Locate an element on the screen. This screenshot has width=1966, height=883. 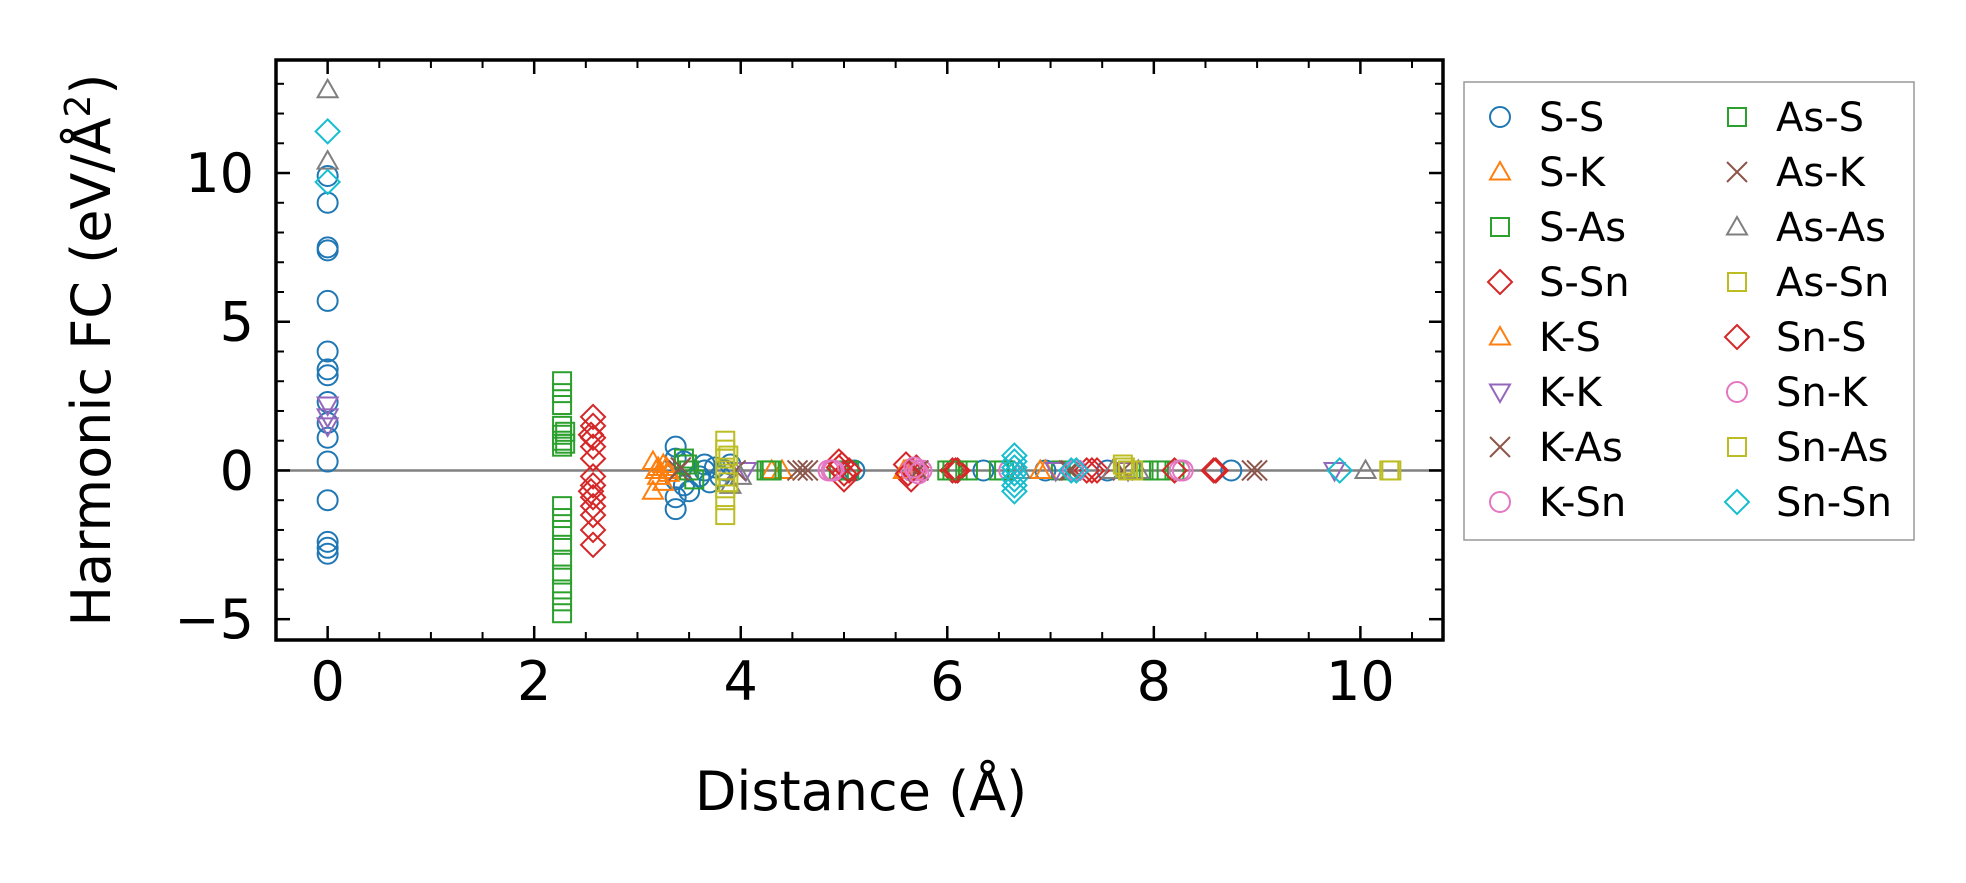
legend-item: As-K is located at coordinates (1796, 173).